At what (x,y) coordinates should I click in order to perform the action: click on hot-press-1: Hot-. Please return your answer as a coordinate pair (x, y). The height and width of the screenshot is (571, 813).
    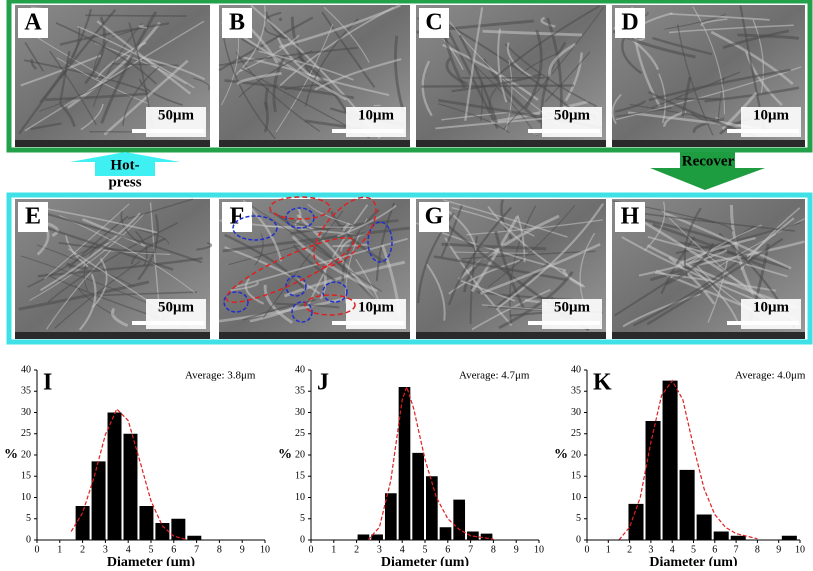
    Looking at the image, I should click on (124, 165).